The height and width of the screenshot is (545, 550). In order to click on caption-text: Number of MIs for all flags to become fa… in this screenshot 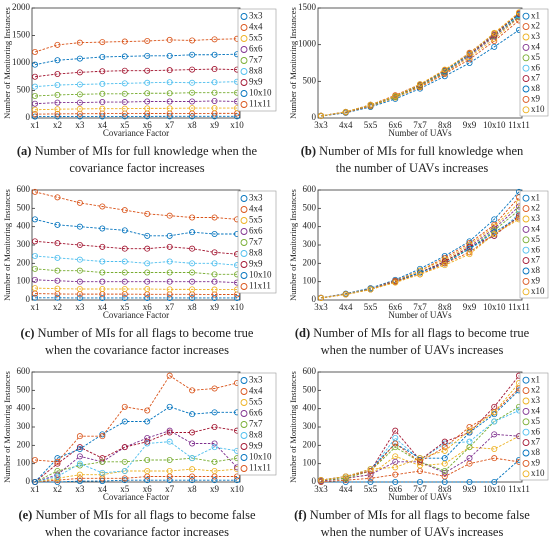, I will do `click(420, 515)`.